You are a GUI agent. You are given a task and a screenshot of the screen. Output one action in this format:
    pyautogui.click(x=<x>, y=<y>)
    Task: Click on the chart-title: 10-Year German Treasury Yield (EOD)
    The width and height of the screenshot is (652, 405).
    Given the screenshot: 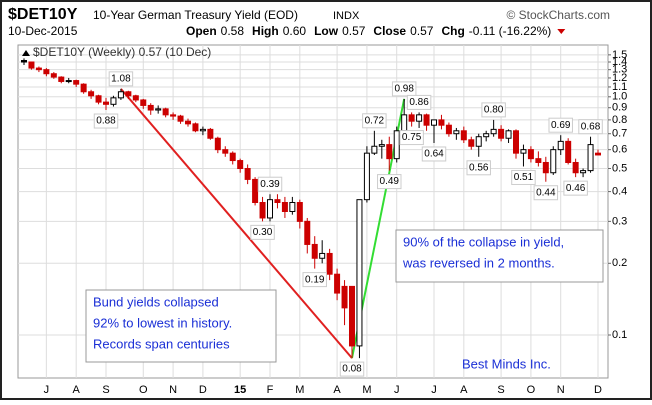 What is the action you would take?
    pyautogui.click(x=195, y=15)
    